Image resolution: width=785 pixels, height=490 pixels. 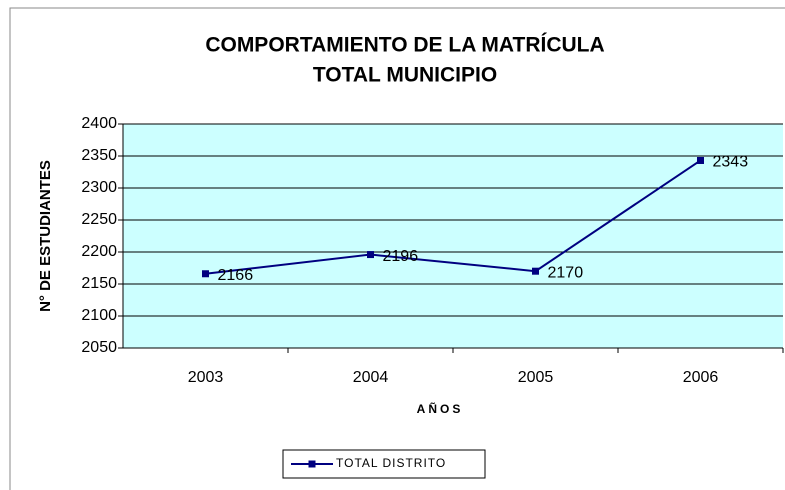 I want to click on x-tick-label: 2005, so click(x=536, y=377).